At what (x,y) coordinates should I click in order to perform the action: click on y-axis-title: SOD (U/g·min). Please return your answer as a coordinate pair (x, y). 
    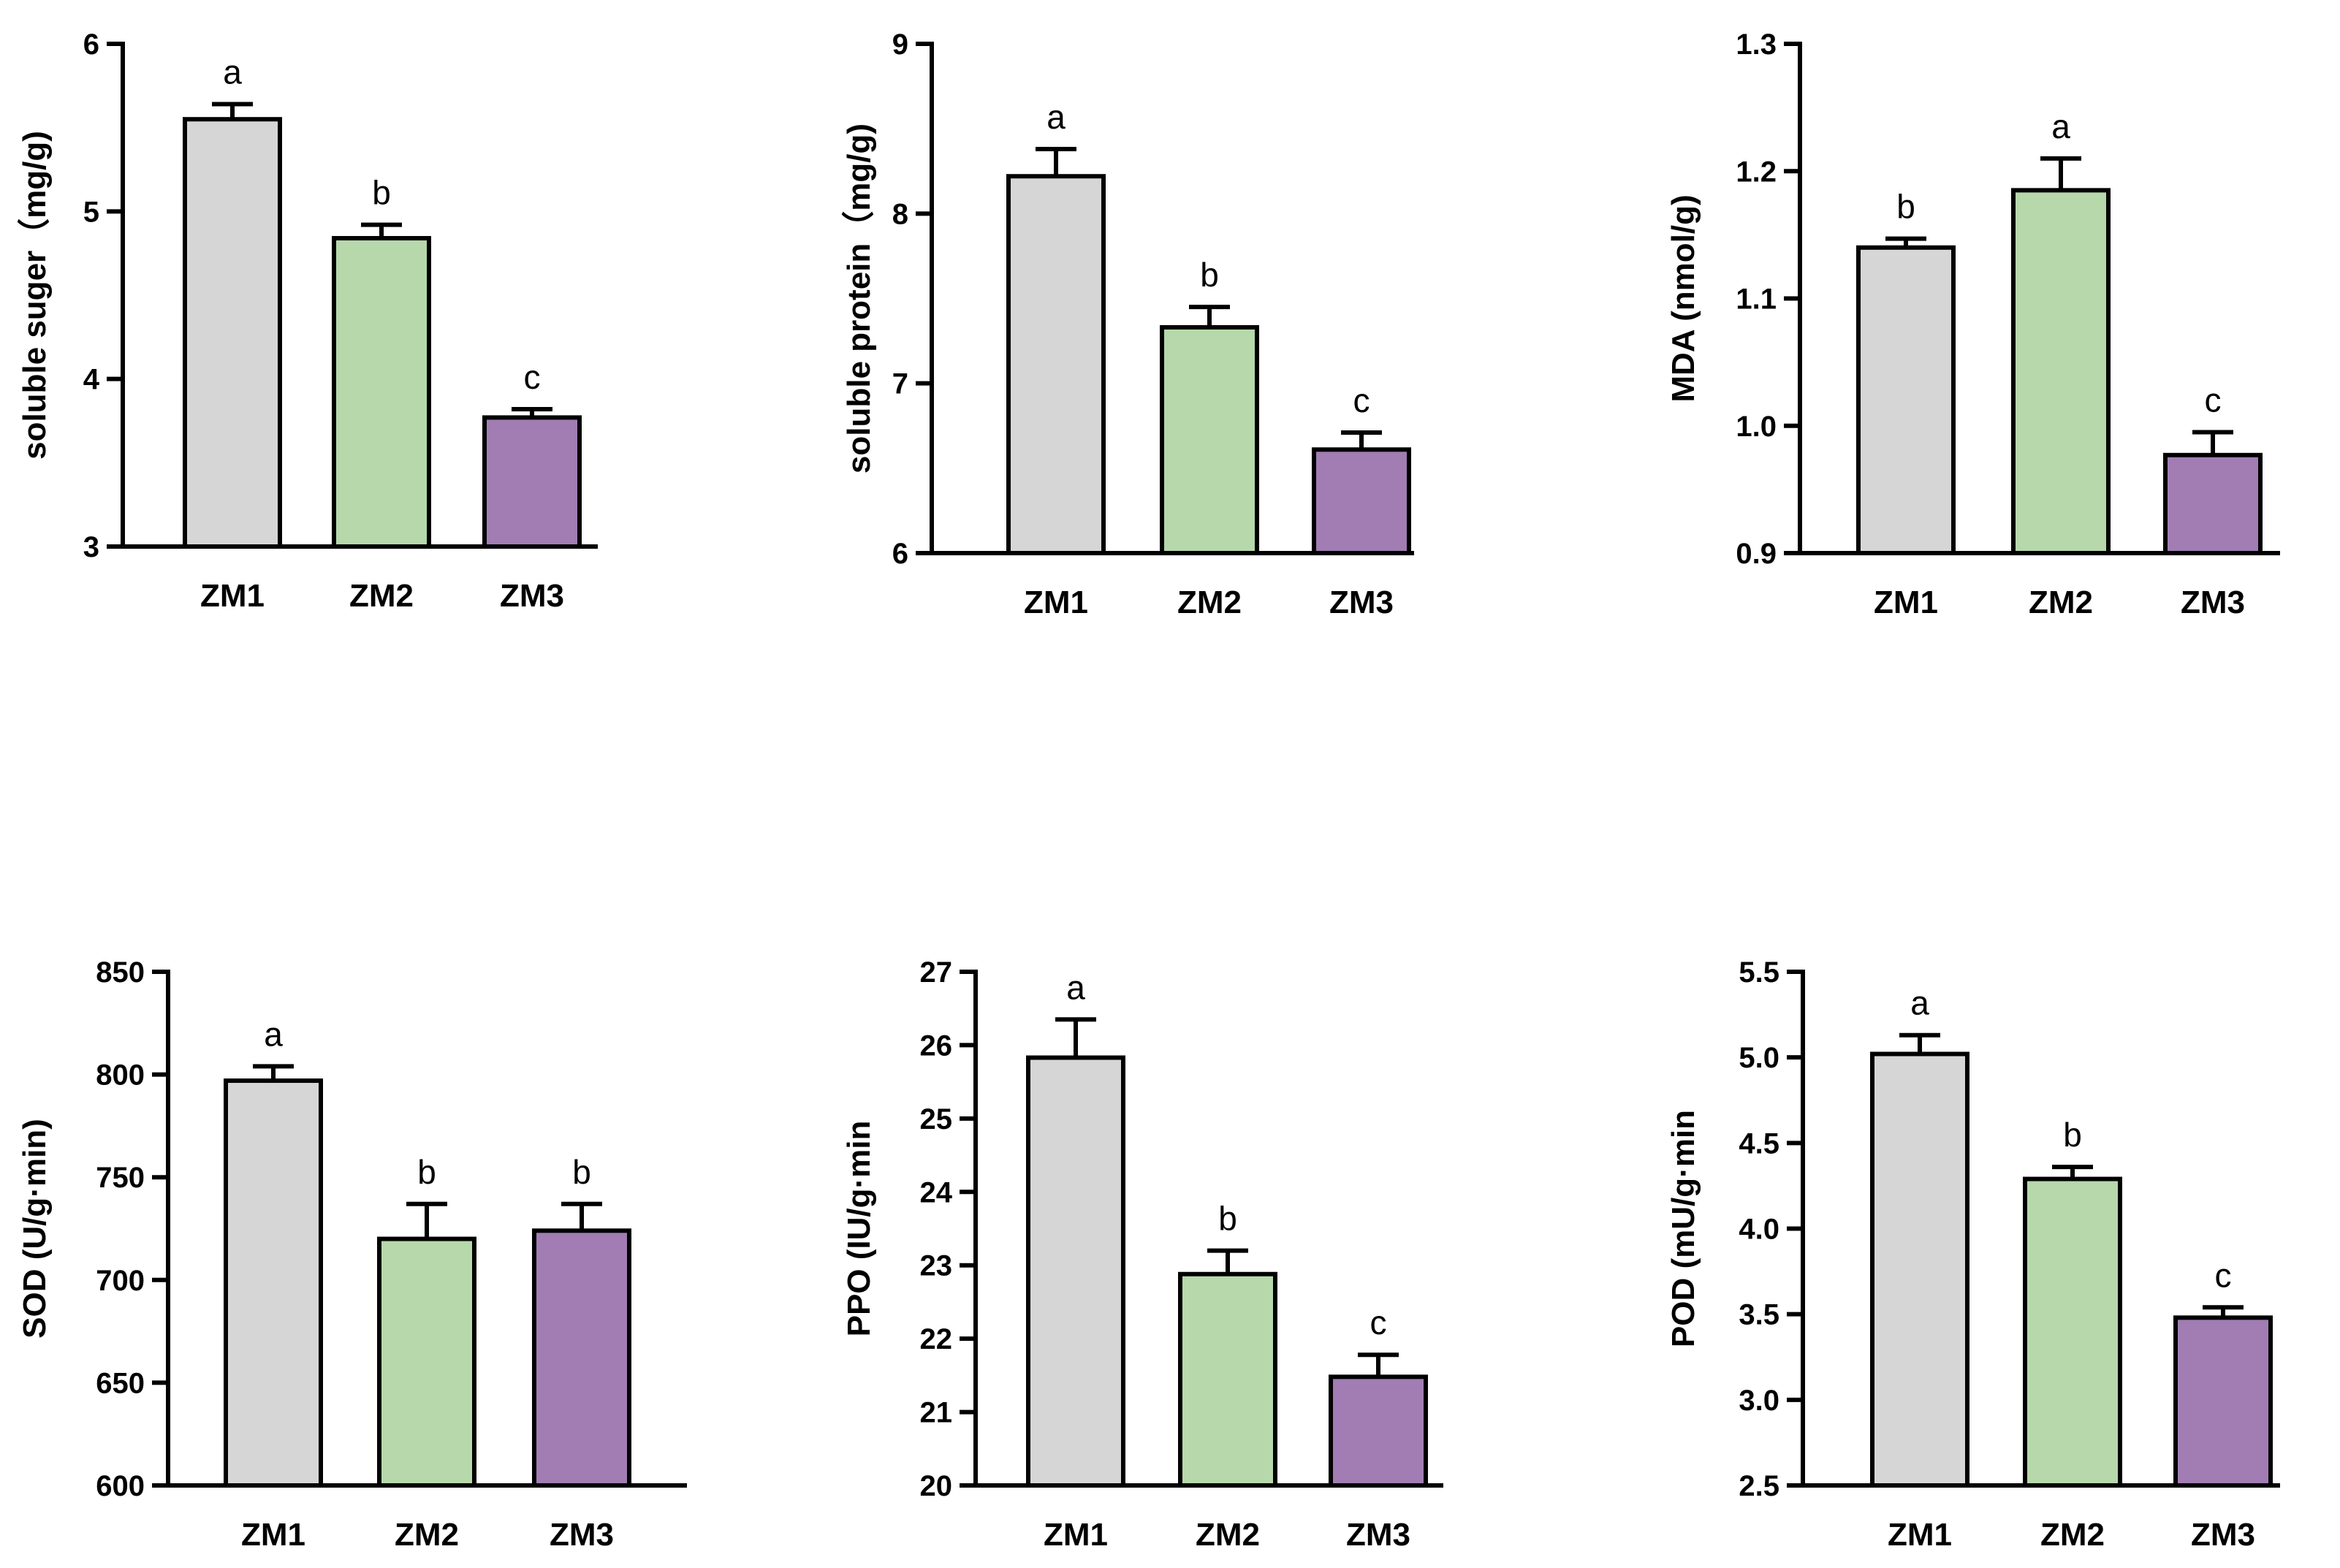
    Looking at the image, I should click on (35, 1229).